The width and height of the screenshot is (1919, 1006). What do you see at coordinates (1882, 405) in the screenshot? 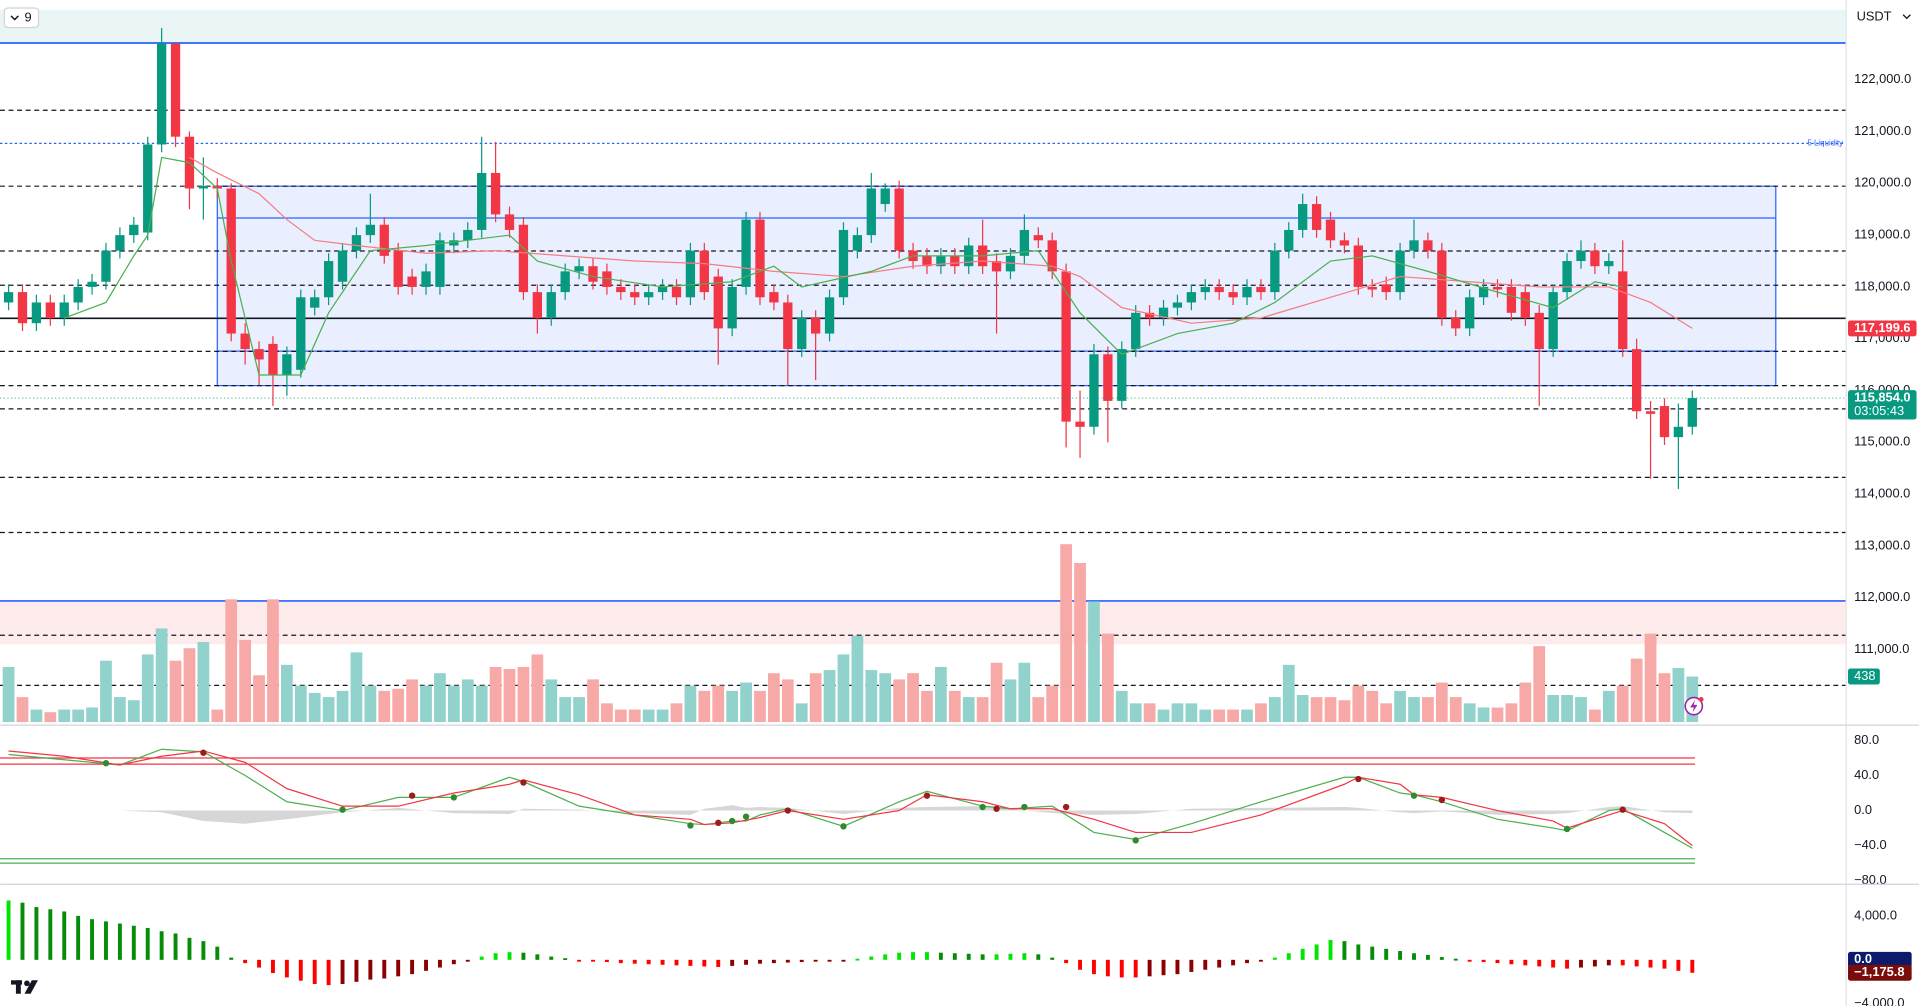
I see `price-label-box` at bounding box center [1882, 405].